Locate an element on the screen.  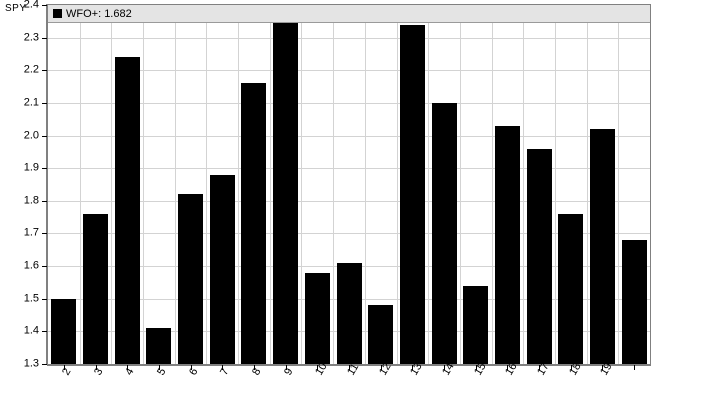
y-tick-label: 1.8 is located at coordinates (31, 200).